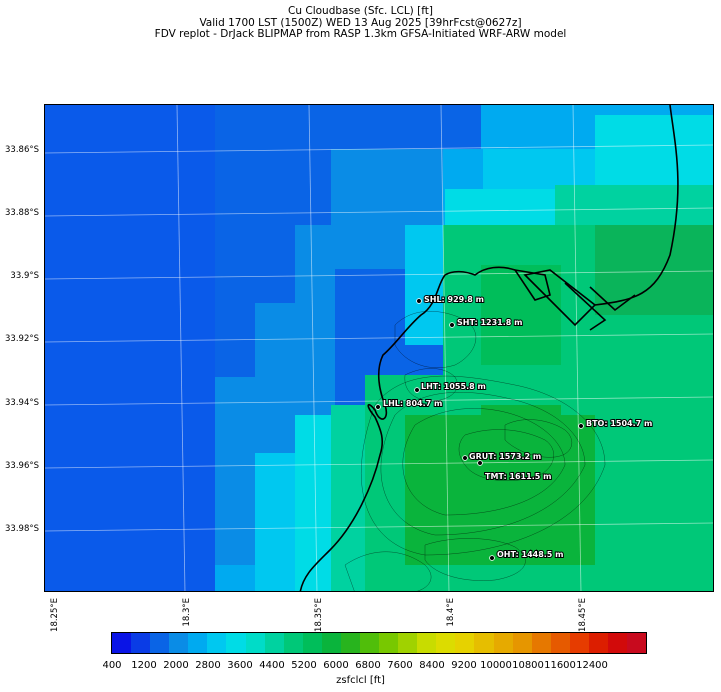 The width and height of the screenshot is (721, 692). Describe the element at coordinates (489, 322) in the screenshot. I see `station-label-sht: SHT: 1231.8 m` at that location.